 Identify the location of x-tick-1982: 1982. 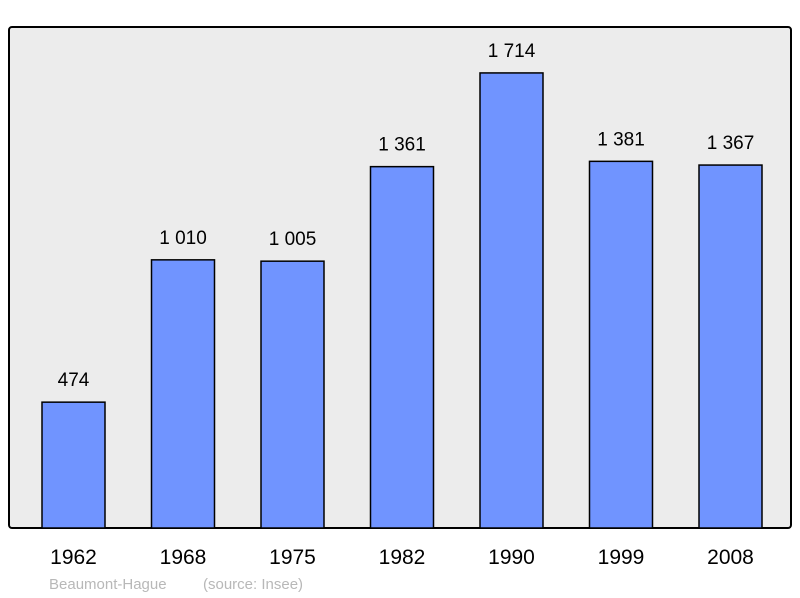
(402, 557).